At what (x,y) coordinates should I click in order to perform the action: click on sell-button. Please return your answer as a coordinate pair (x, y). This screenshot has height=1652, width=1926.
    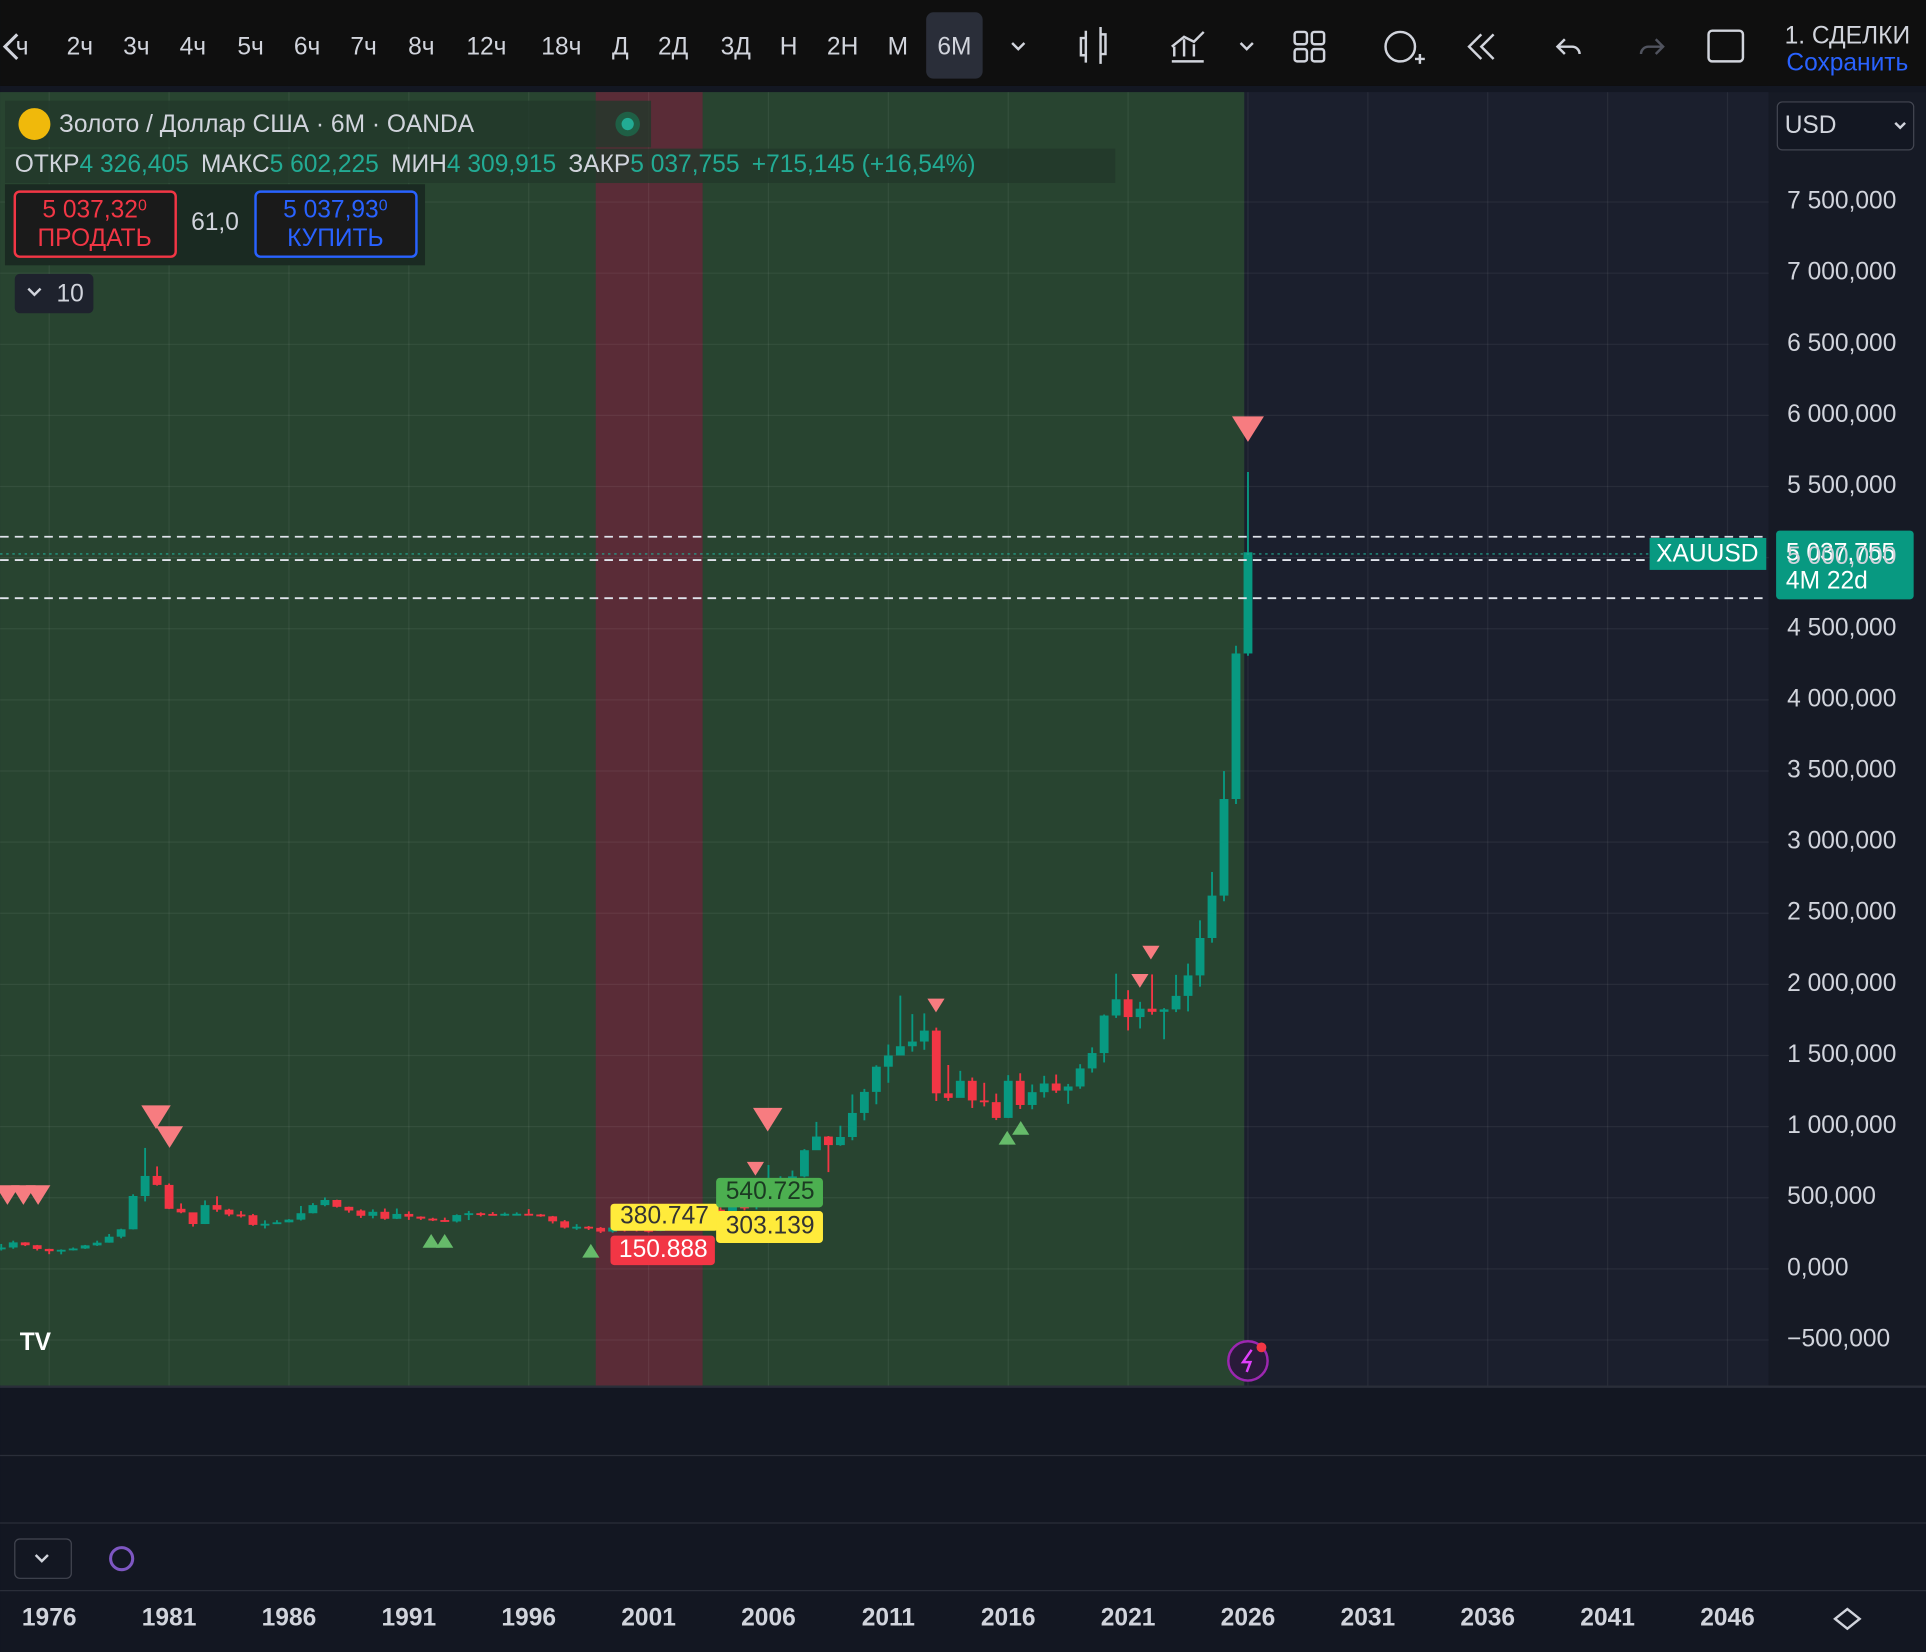
    Looking at the image, I should click on (95, 224).